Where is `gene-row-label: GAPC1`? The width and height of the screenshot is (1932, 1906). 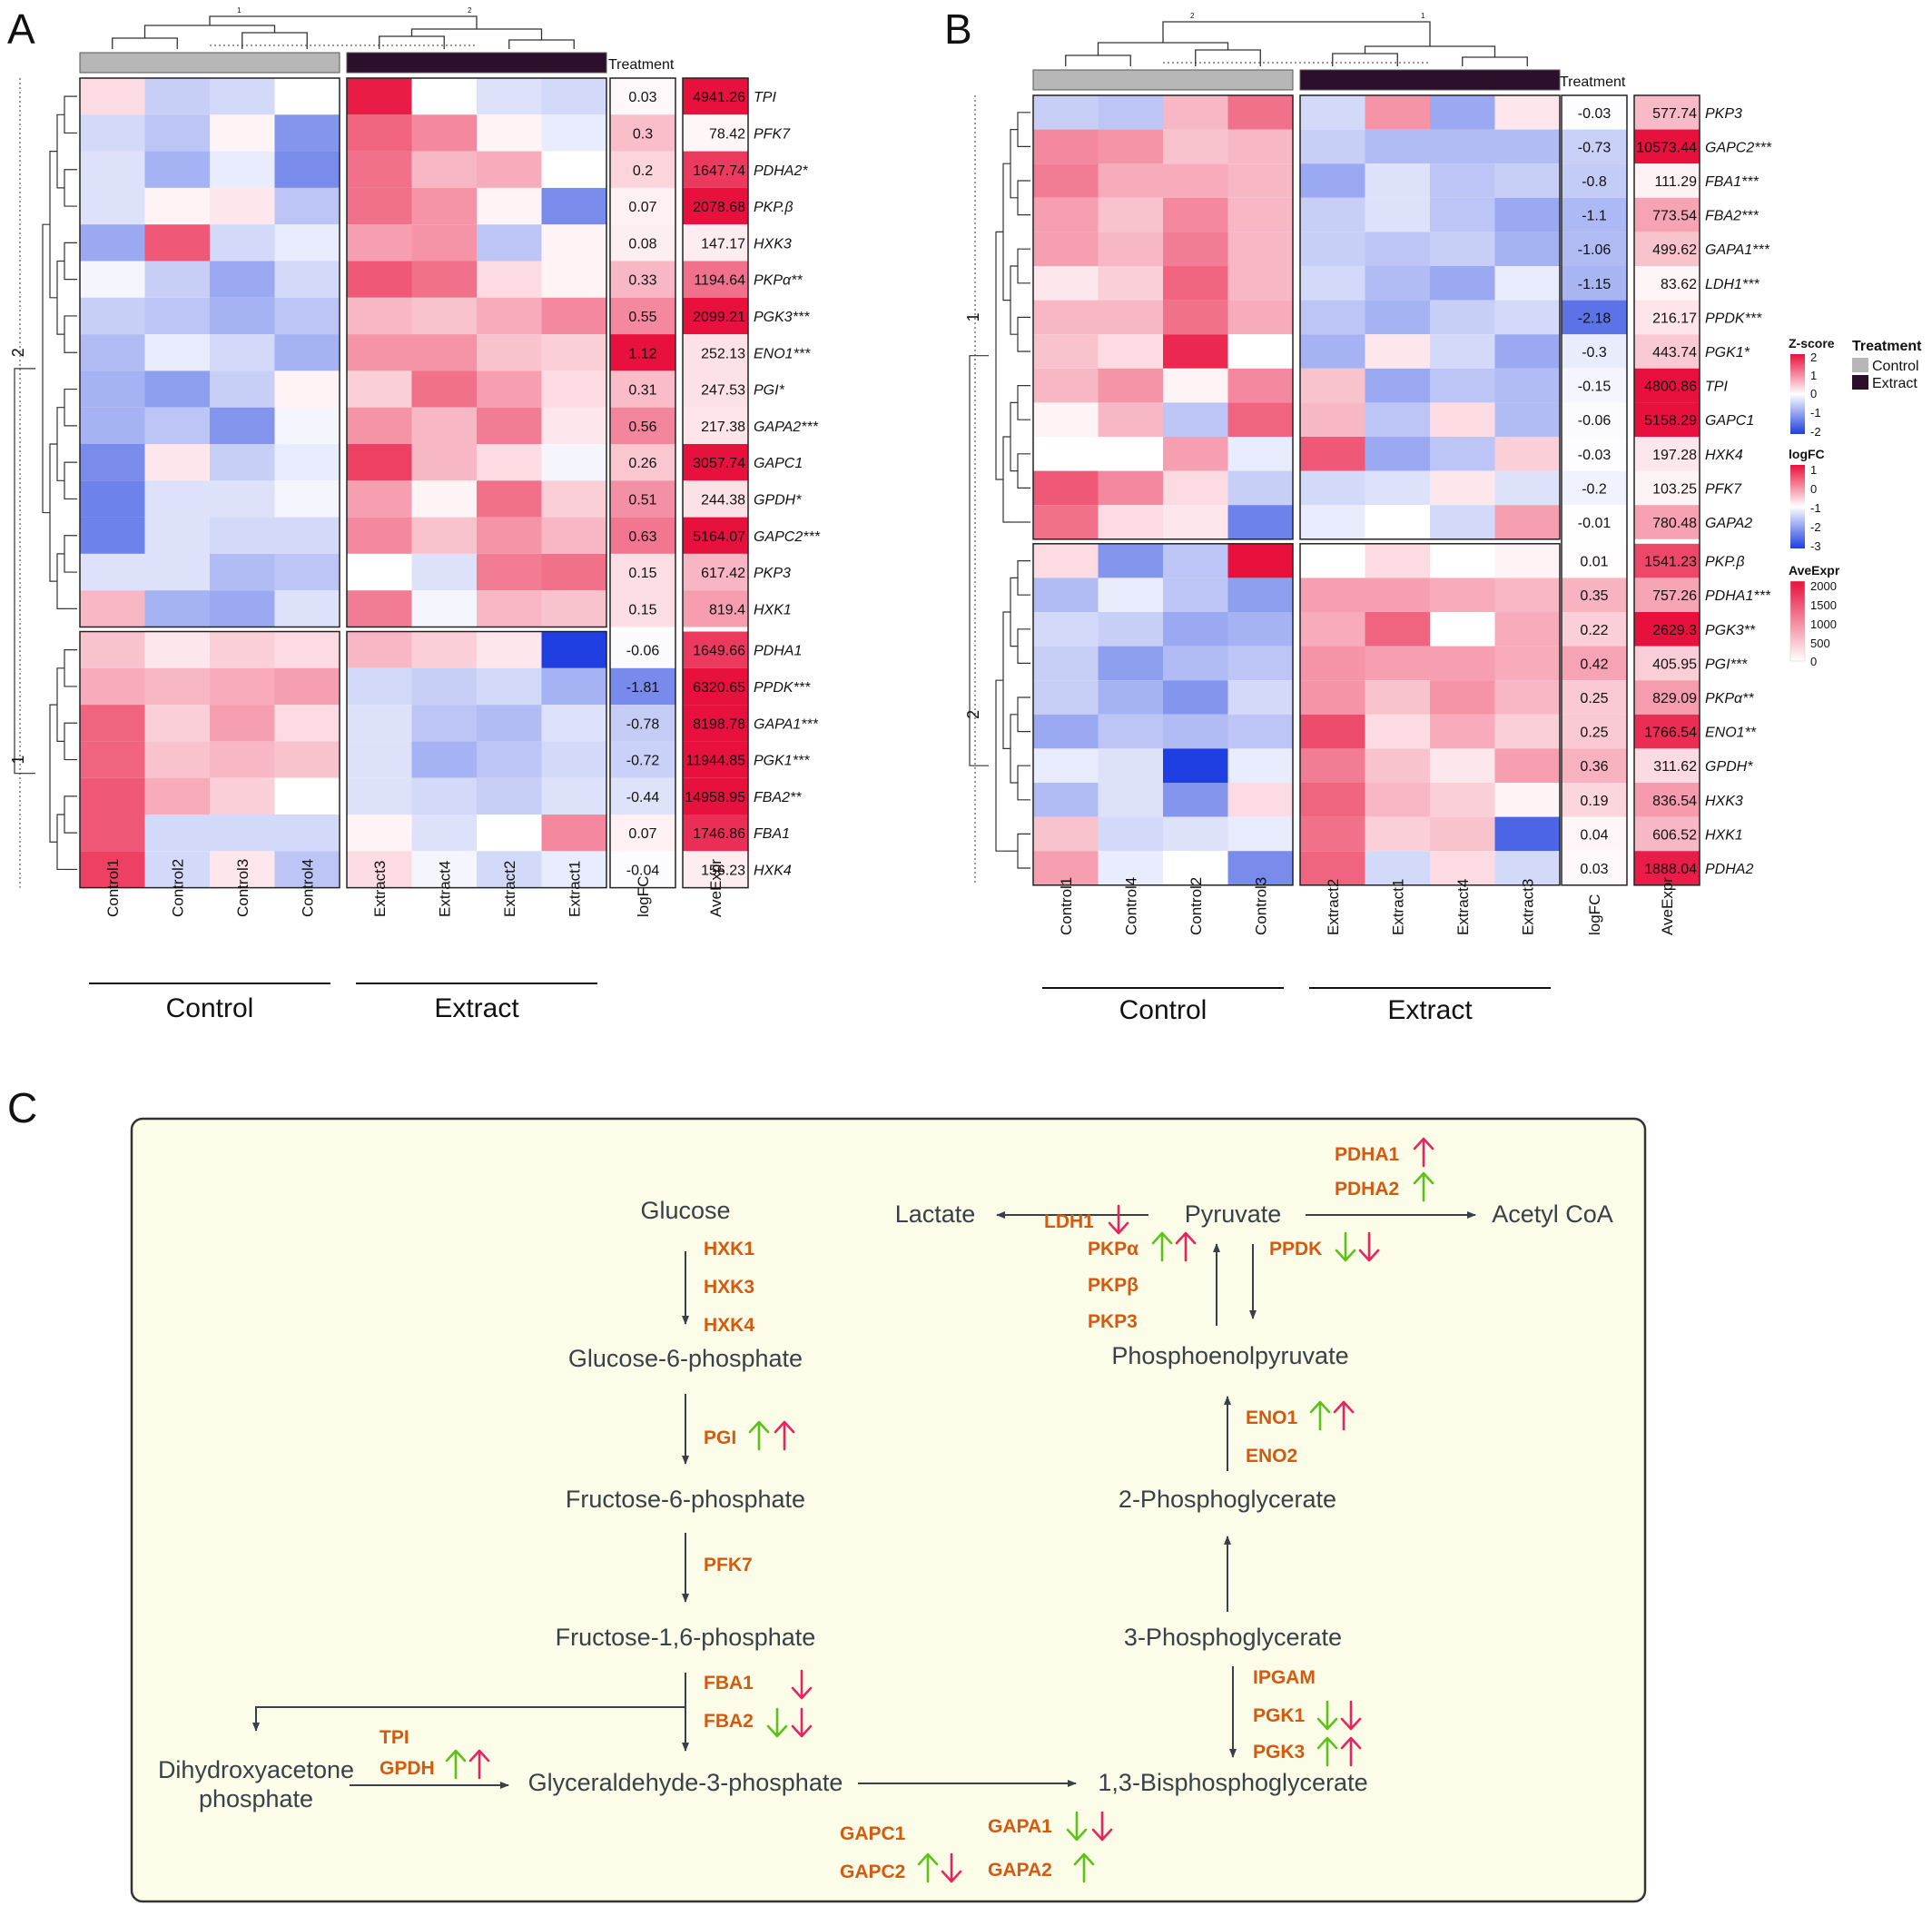 gene-row-label: GAPC1 is located at coordinates (1730, 421).